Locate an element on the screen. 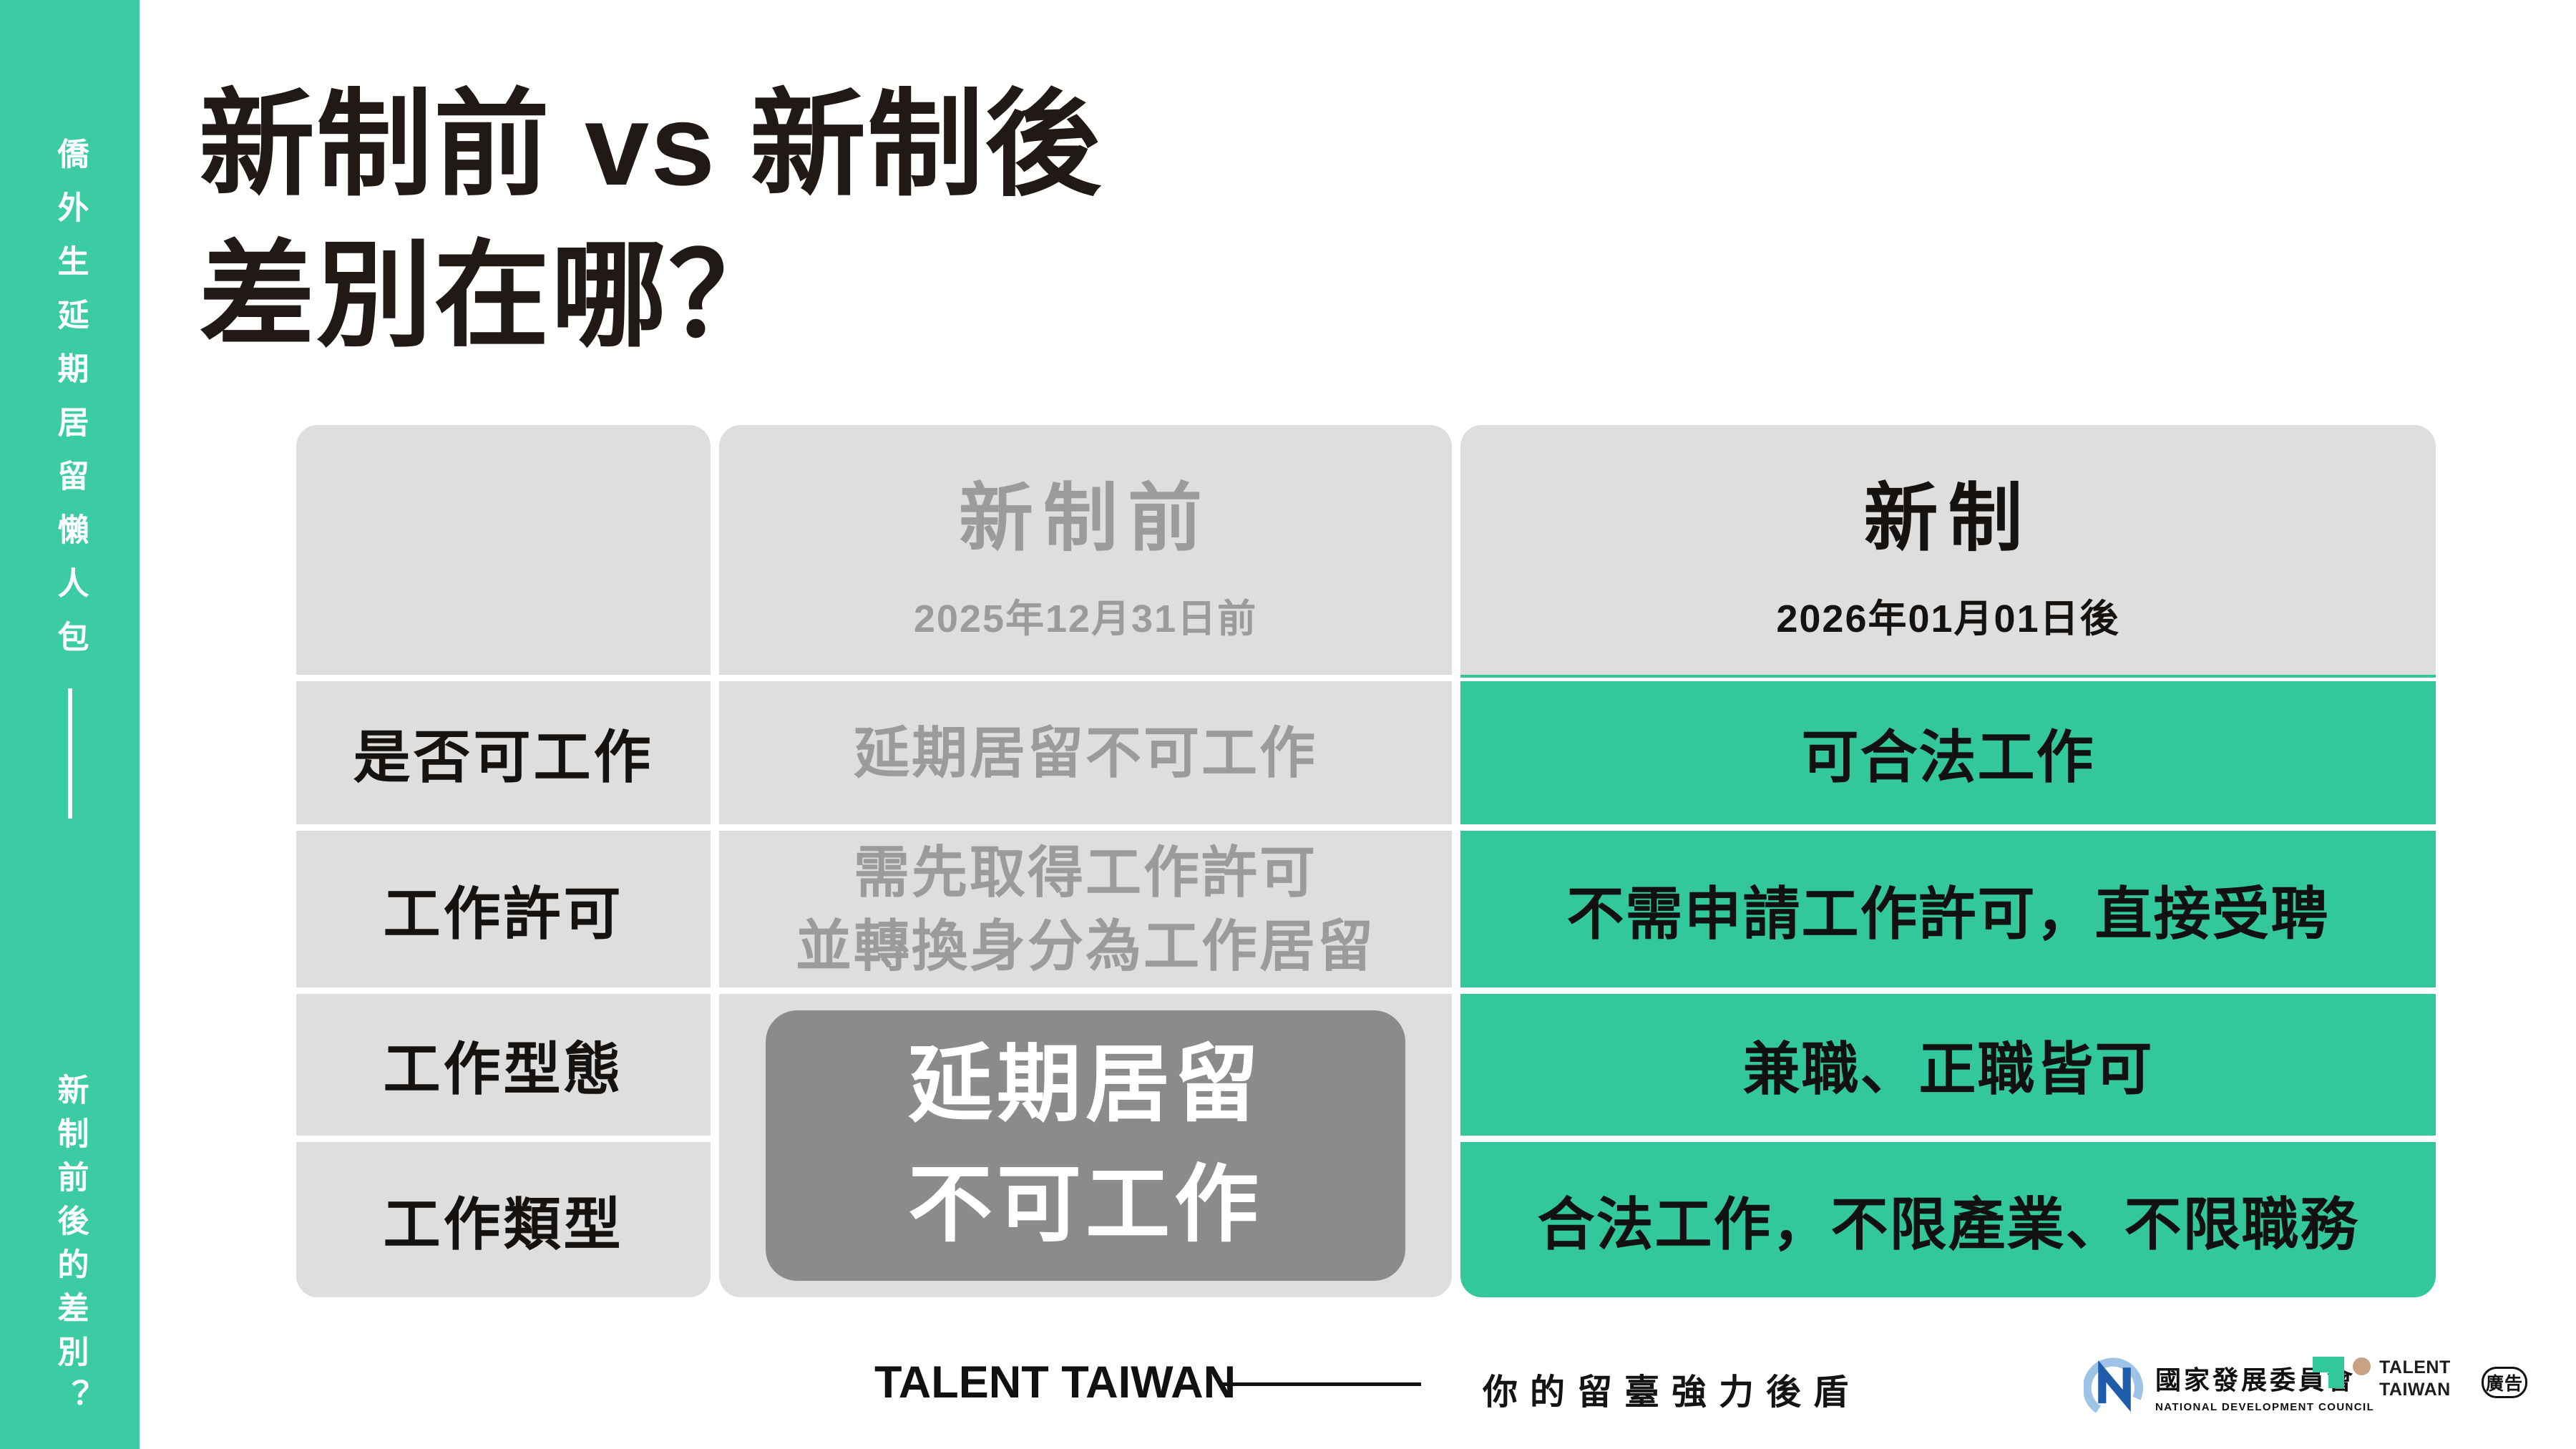  header-before-cell: 新制前 2025年12月31日前 is located at coordinates (1085, 550).